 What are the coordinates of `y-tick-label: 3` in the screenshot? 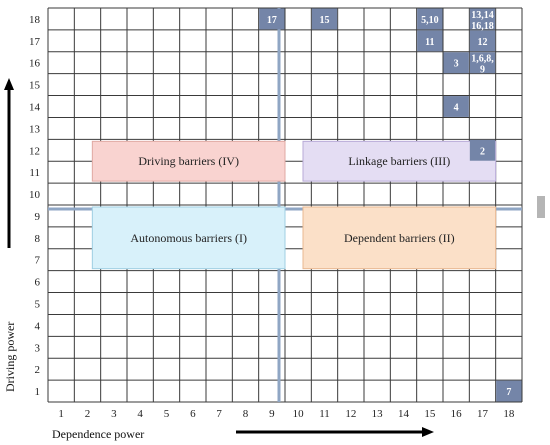 It's located at (38, 348).